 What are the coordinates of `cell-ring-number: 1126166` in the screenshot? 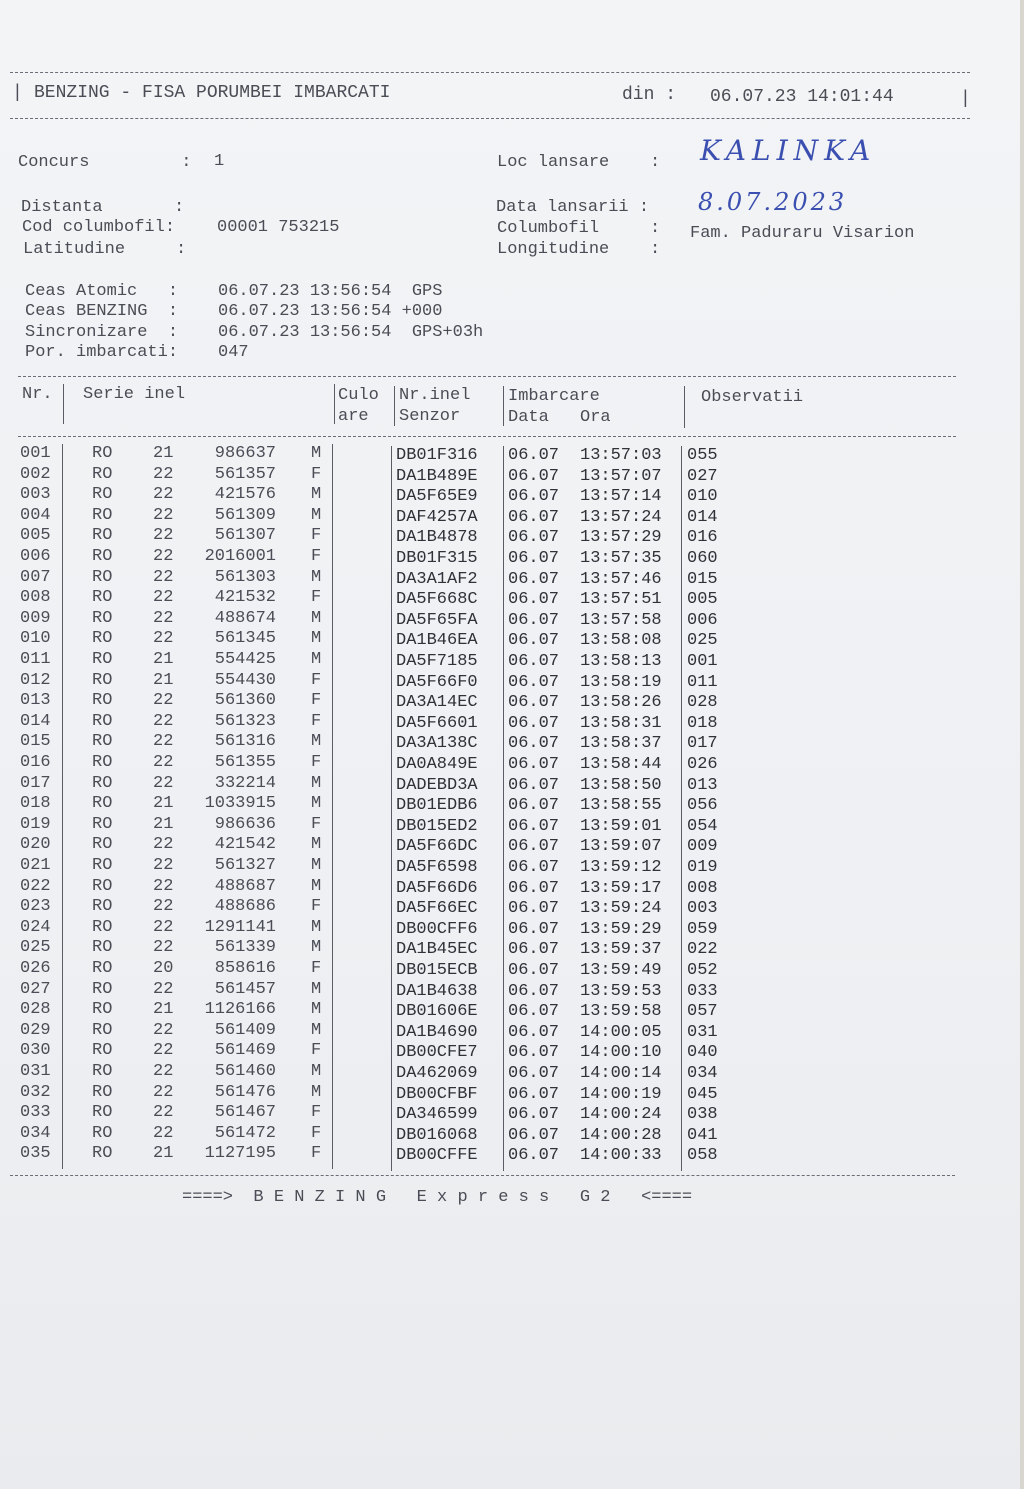 It's located at (240, 1010).